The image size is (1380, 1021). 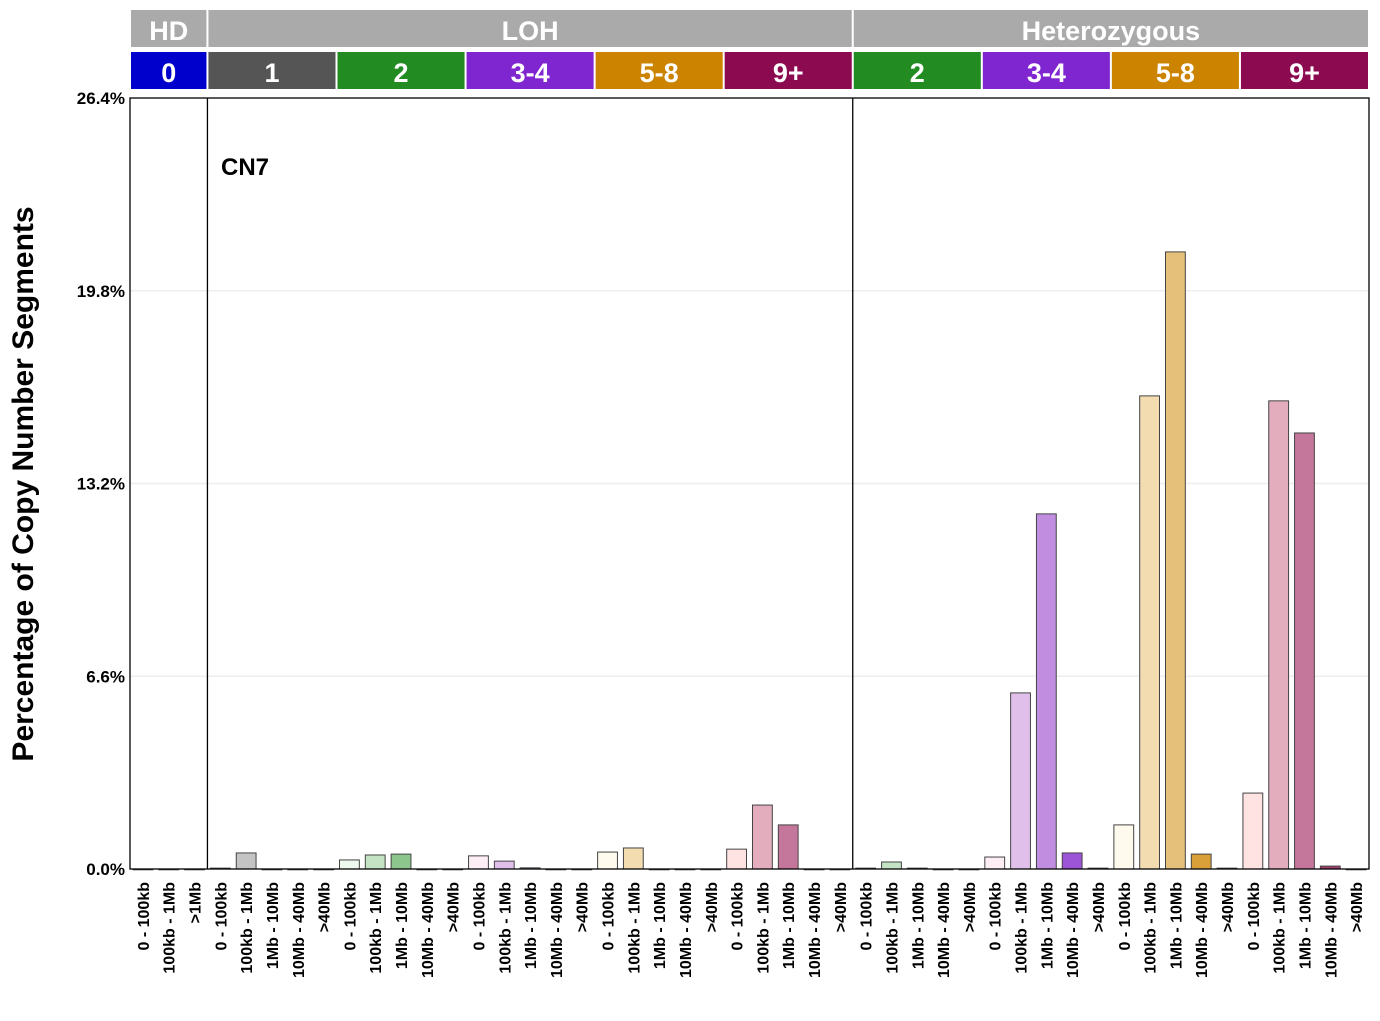 I want to click on cn-group-label: 0, so click(x=168, y=73).